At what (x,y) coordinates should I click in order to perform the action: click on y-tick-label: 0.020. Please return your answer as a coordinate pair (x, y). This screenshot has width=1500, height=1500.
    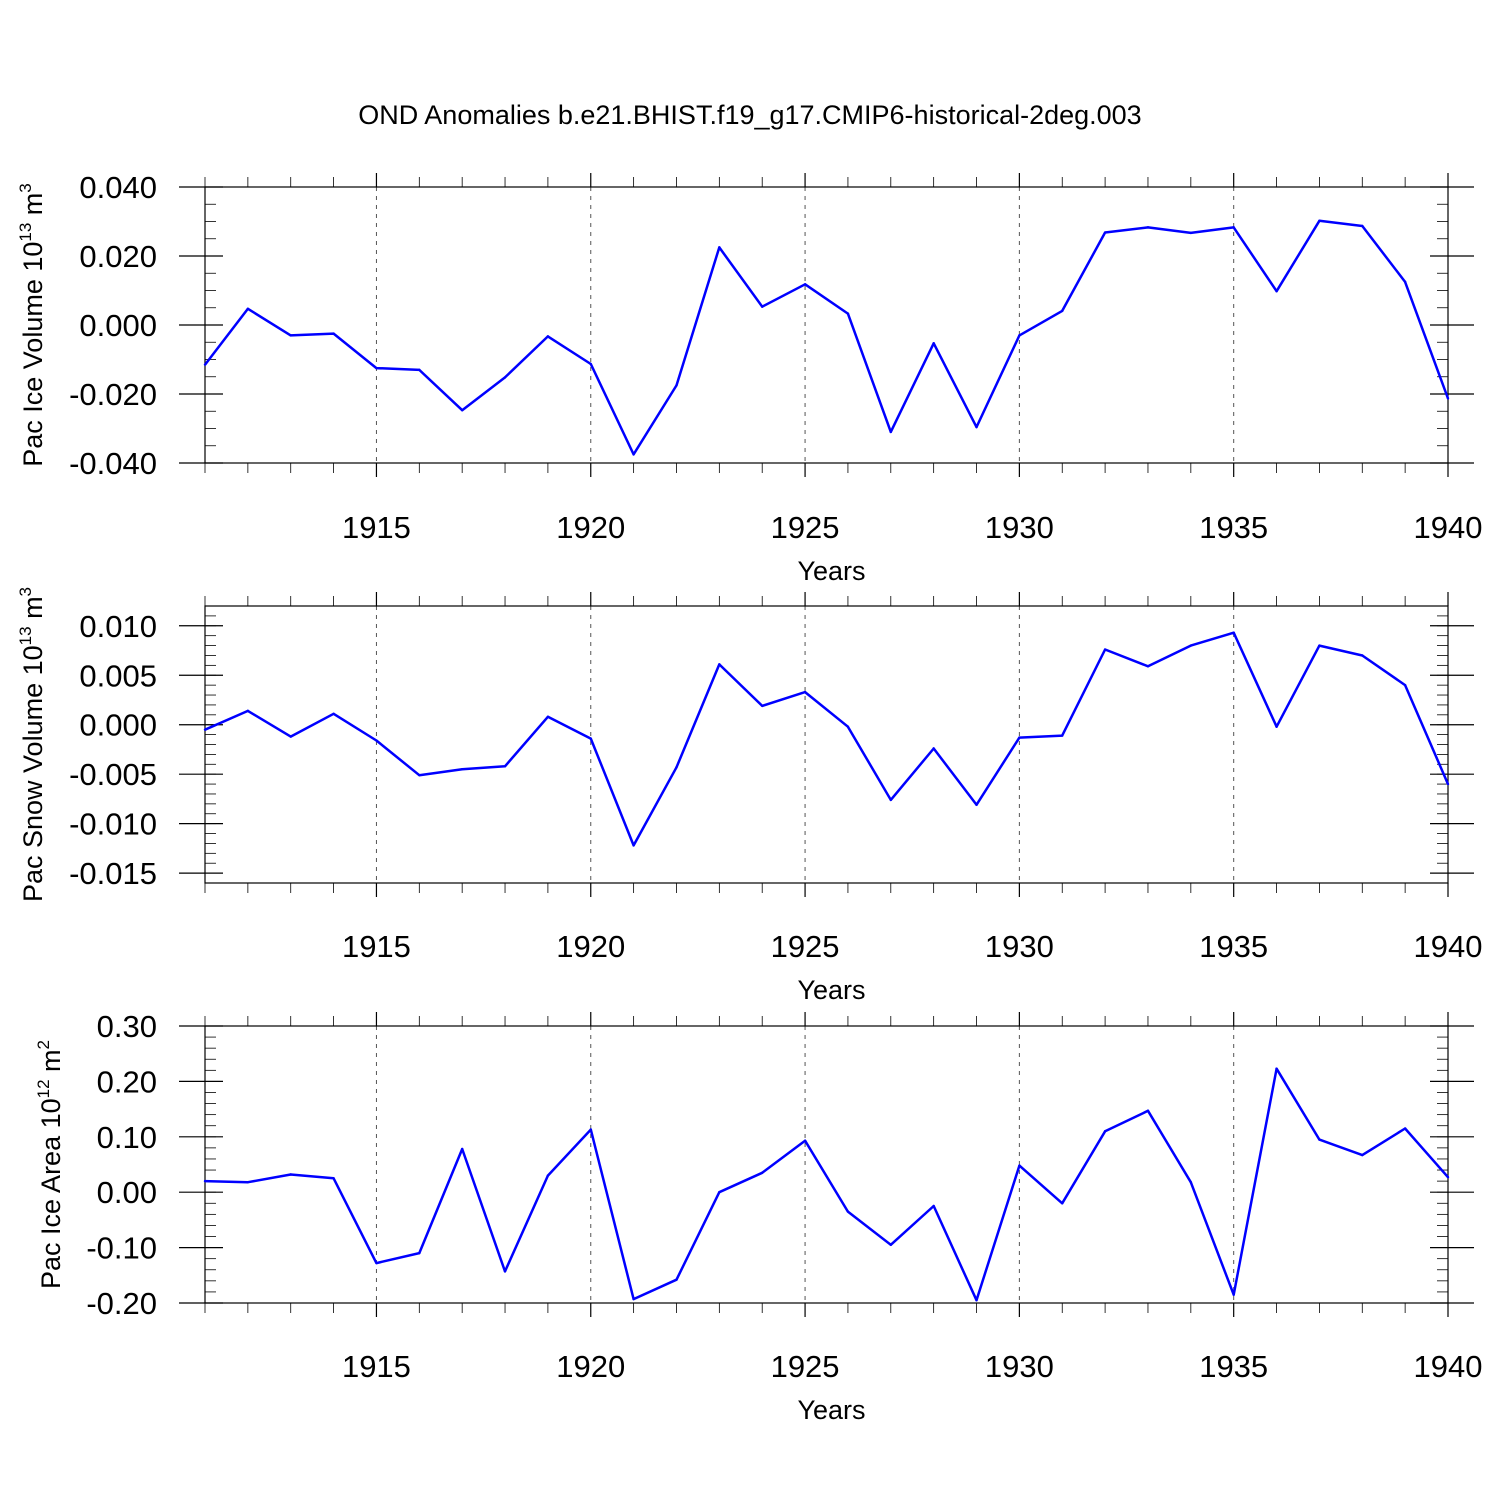
    Looking at the image, I should click on (118, 256).